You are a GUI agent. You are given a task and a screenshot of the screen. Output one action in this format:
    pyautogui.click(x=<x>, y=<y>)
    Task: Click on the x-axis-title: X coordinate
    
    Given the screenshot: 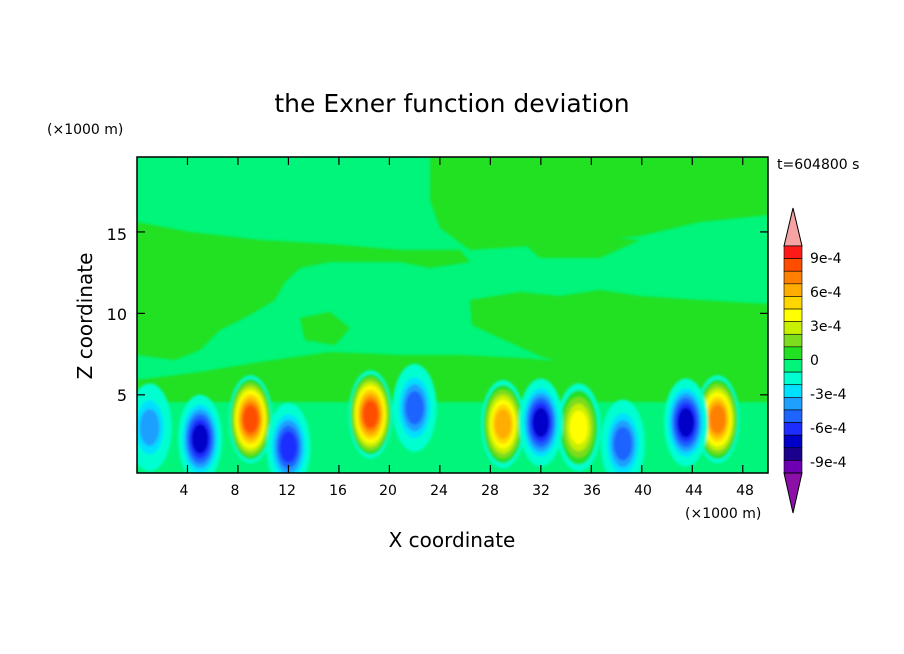 What is the action you would take?
    pyautogui.click(x=452, y=540)
    